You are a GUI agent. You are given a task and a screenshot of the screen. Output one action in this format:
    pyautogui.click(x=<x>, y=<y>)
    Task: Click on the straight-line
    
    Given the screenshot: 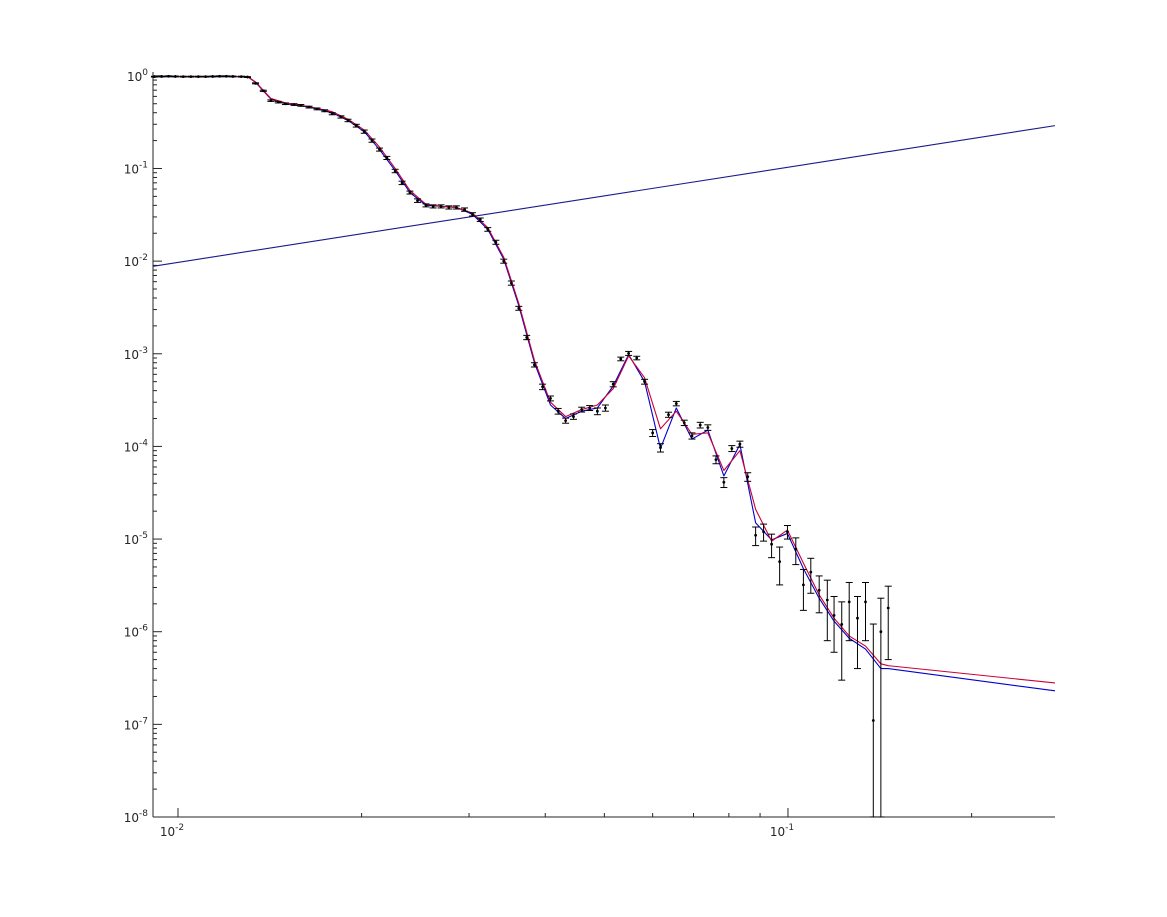 What is the action you would take?
    pyautogui.click(x=604, y=196)
    